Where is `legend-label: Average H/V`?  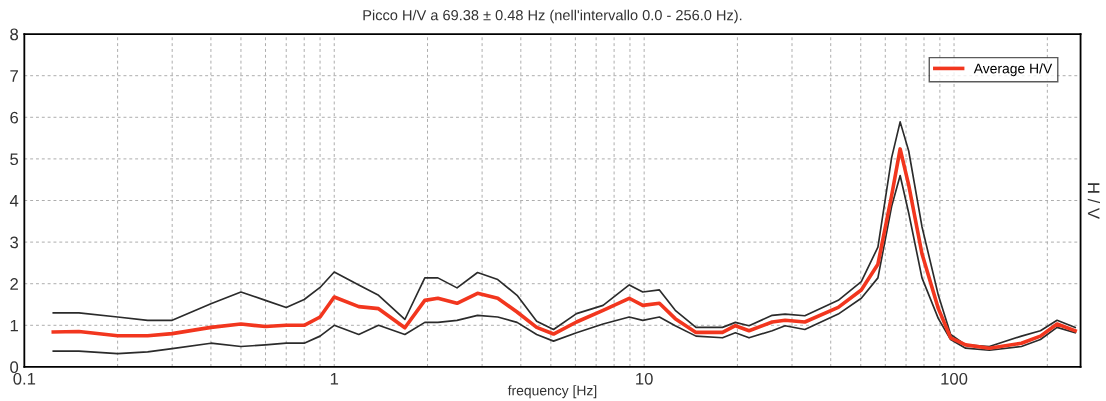
legend-label: Average H/V is located at coordinates (1013, 70).